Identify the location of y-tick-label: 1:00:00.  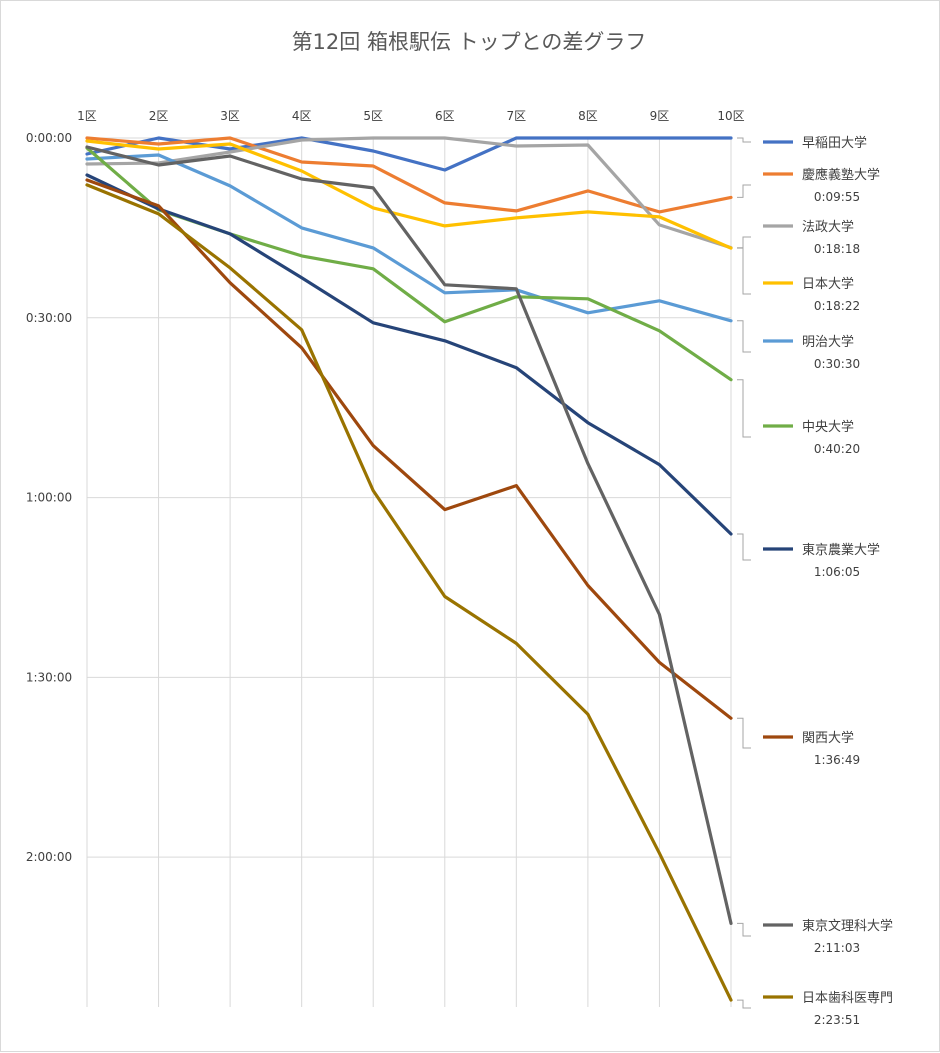
(49, 498).